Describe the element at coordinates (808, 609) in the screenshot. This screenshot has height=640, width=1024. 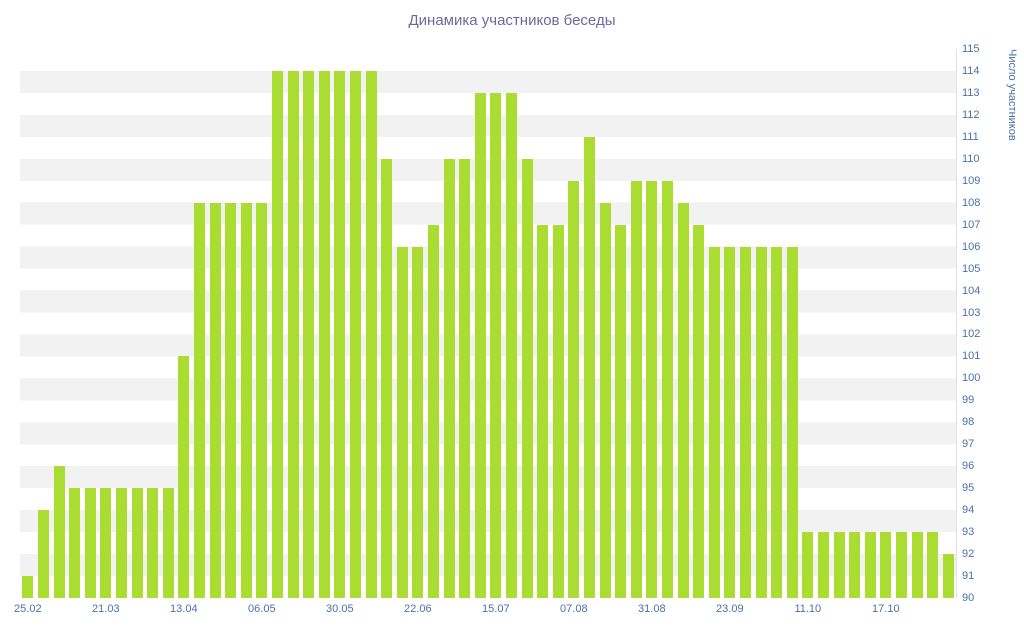
I see `x-tick-label: 11.10` at that location.